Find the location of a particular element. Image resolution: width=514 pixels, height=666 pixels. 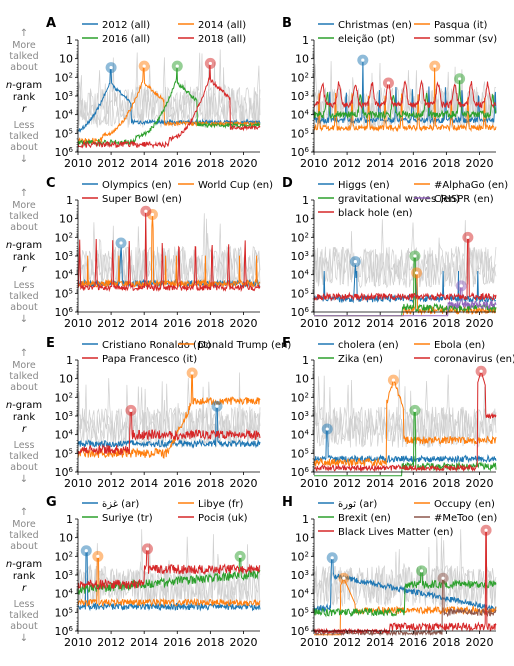

x-tick-label: 2020 is located at coordinates (479, 642).